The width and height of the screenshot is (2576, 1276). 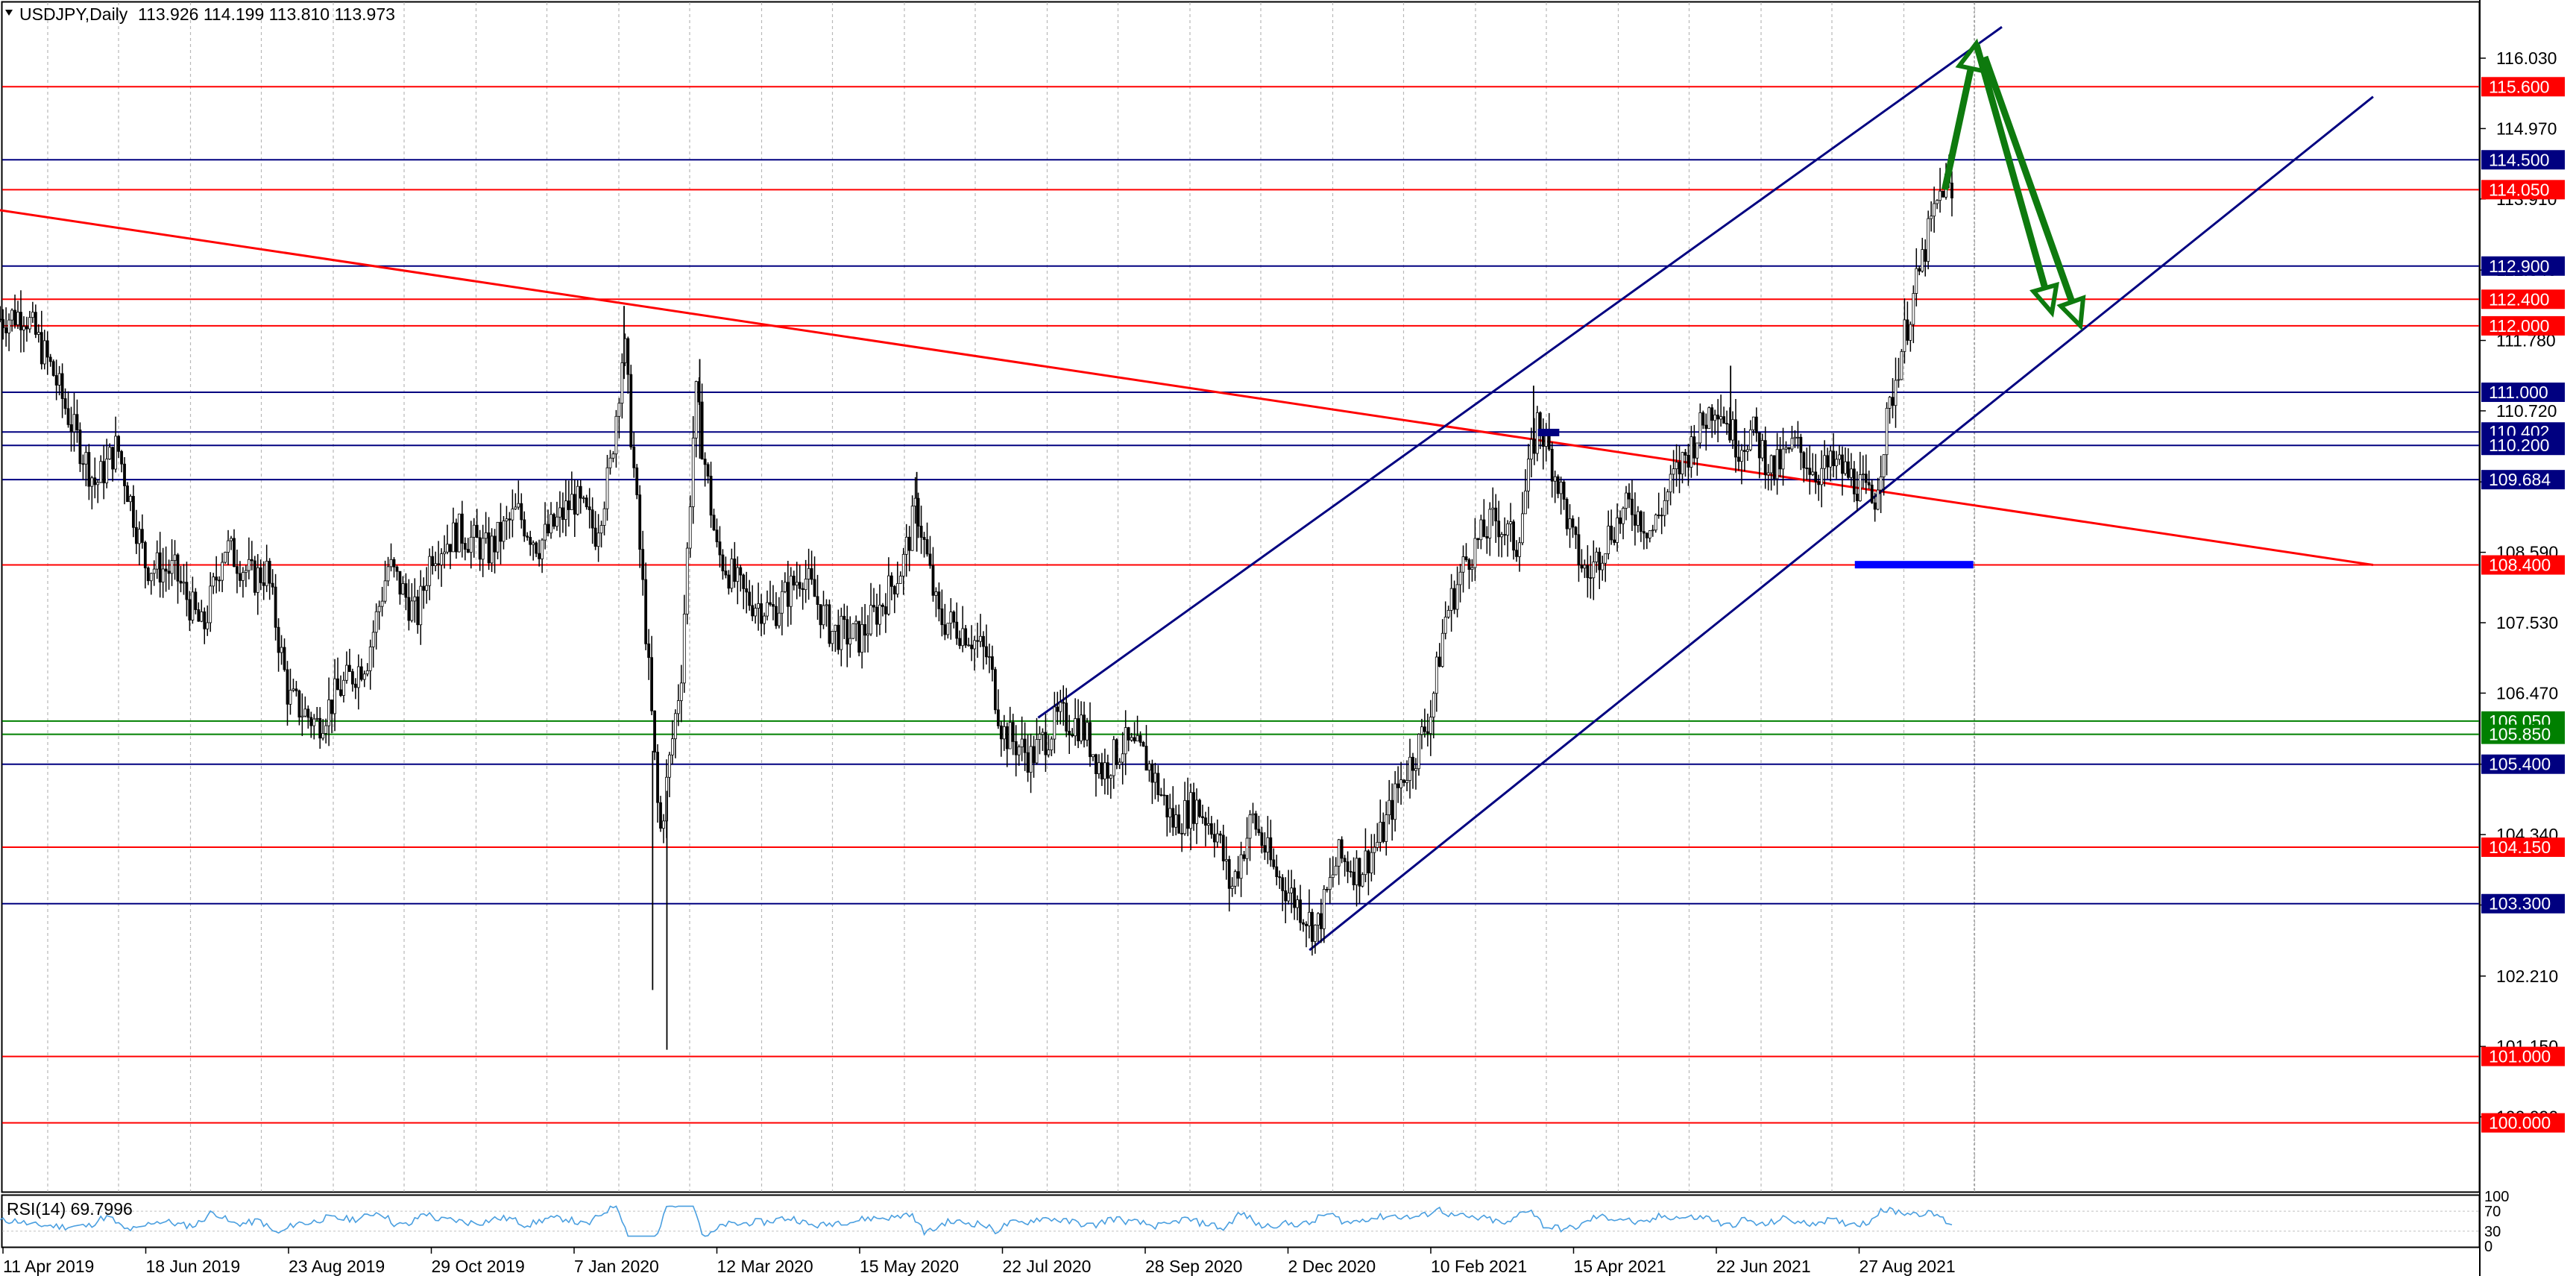 I want to click on level-label-text: 112.000, so click(x=2519, y=326).